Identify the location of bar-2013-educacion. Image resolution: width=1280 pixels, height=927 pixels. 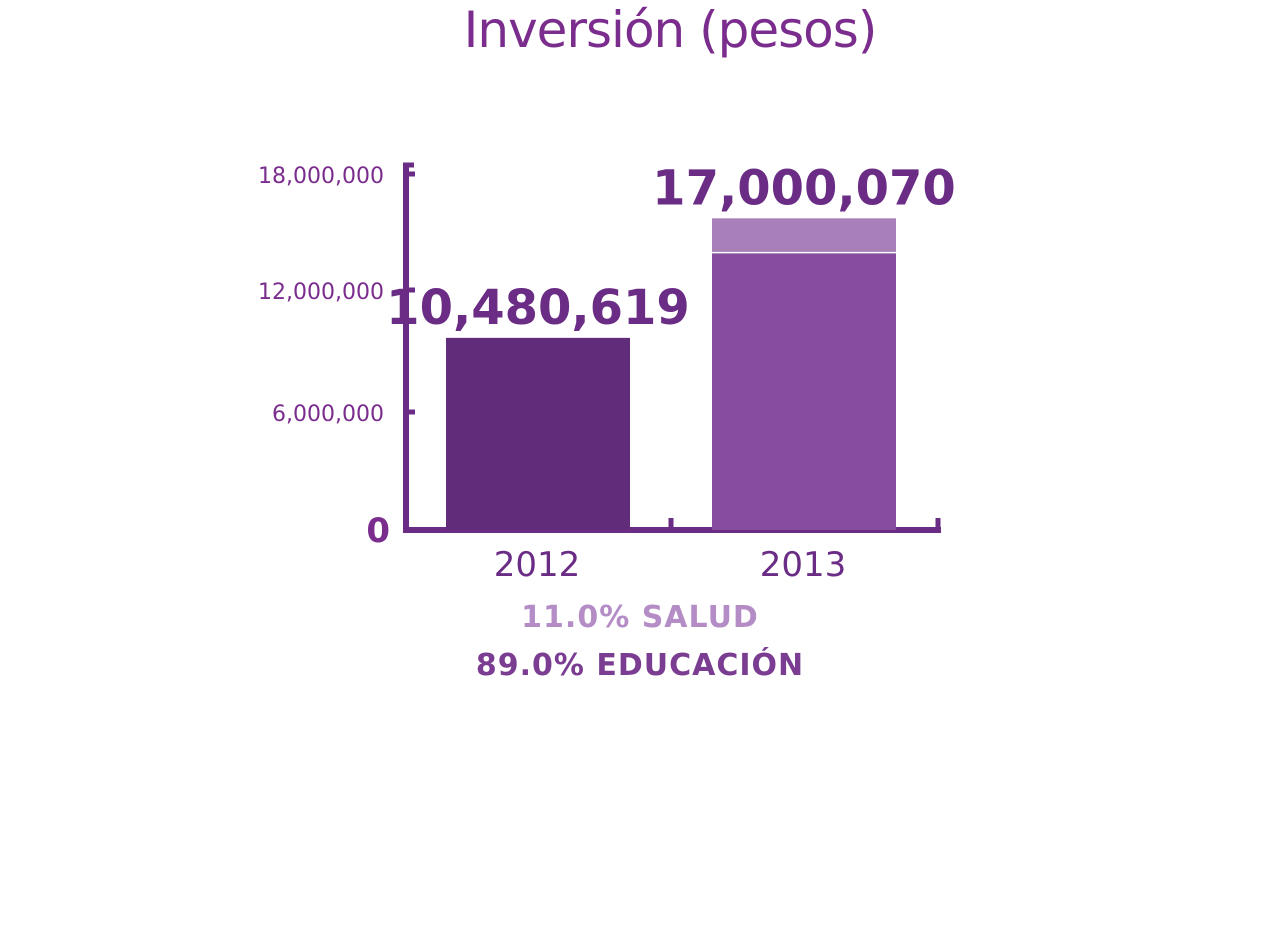
(804, 391).